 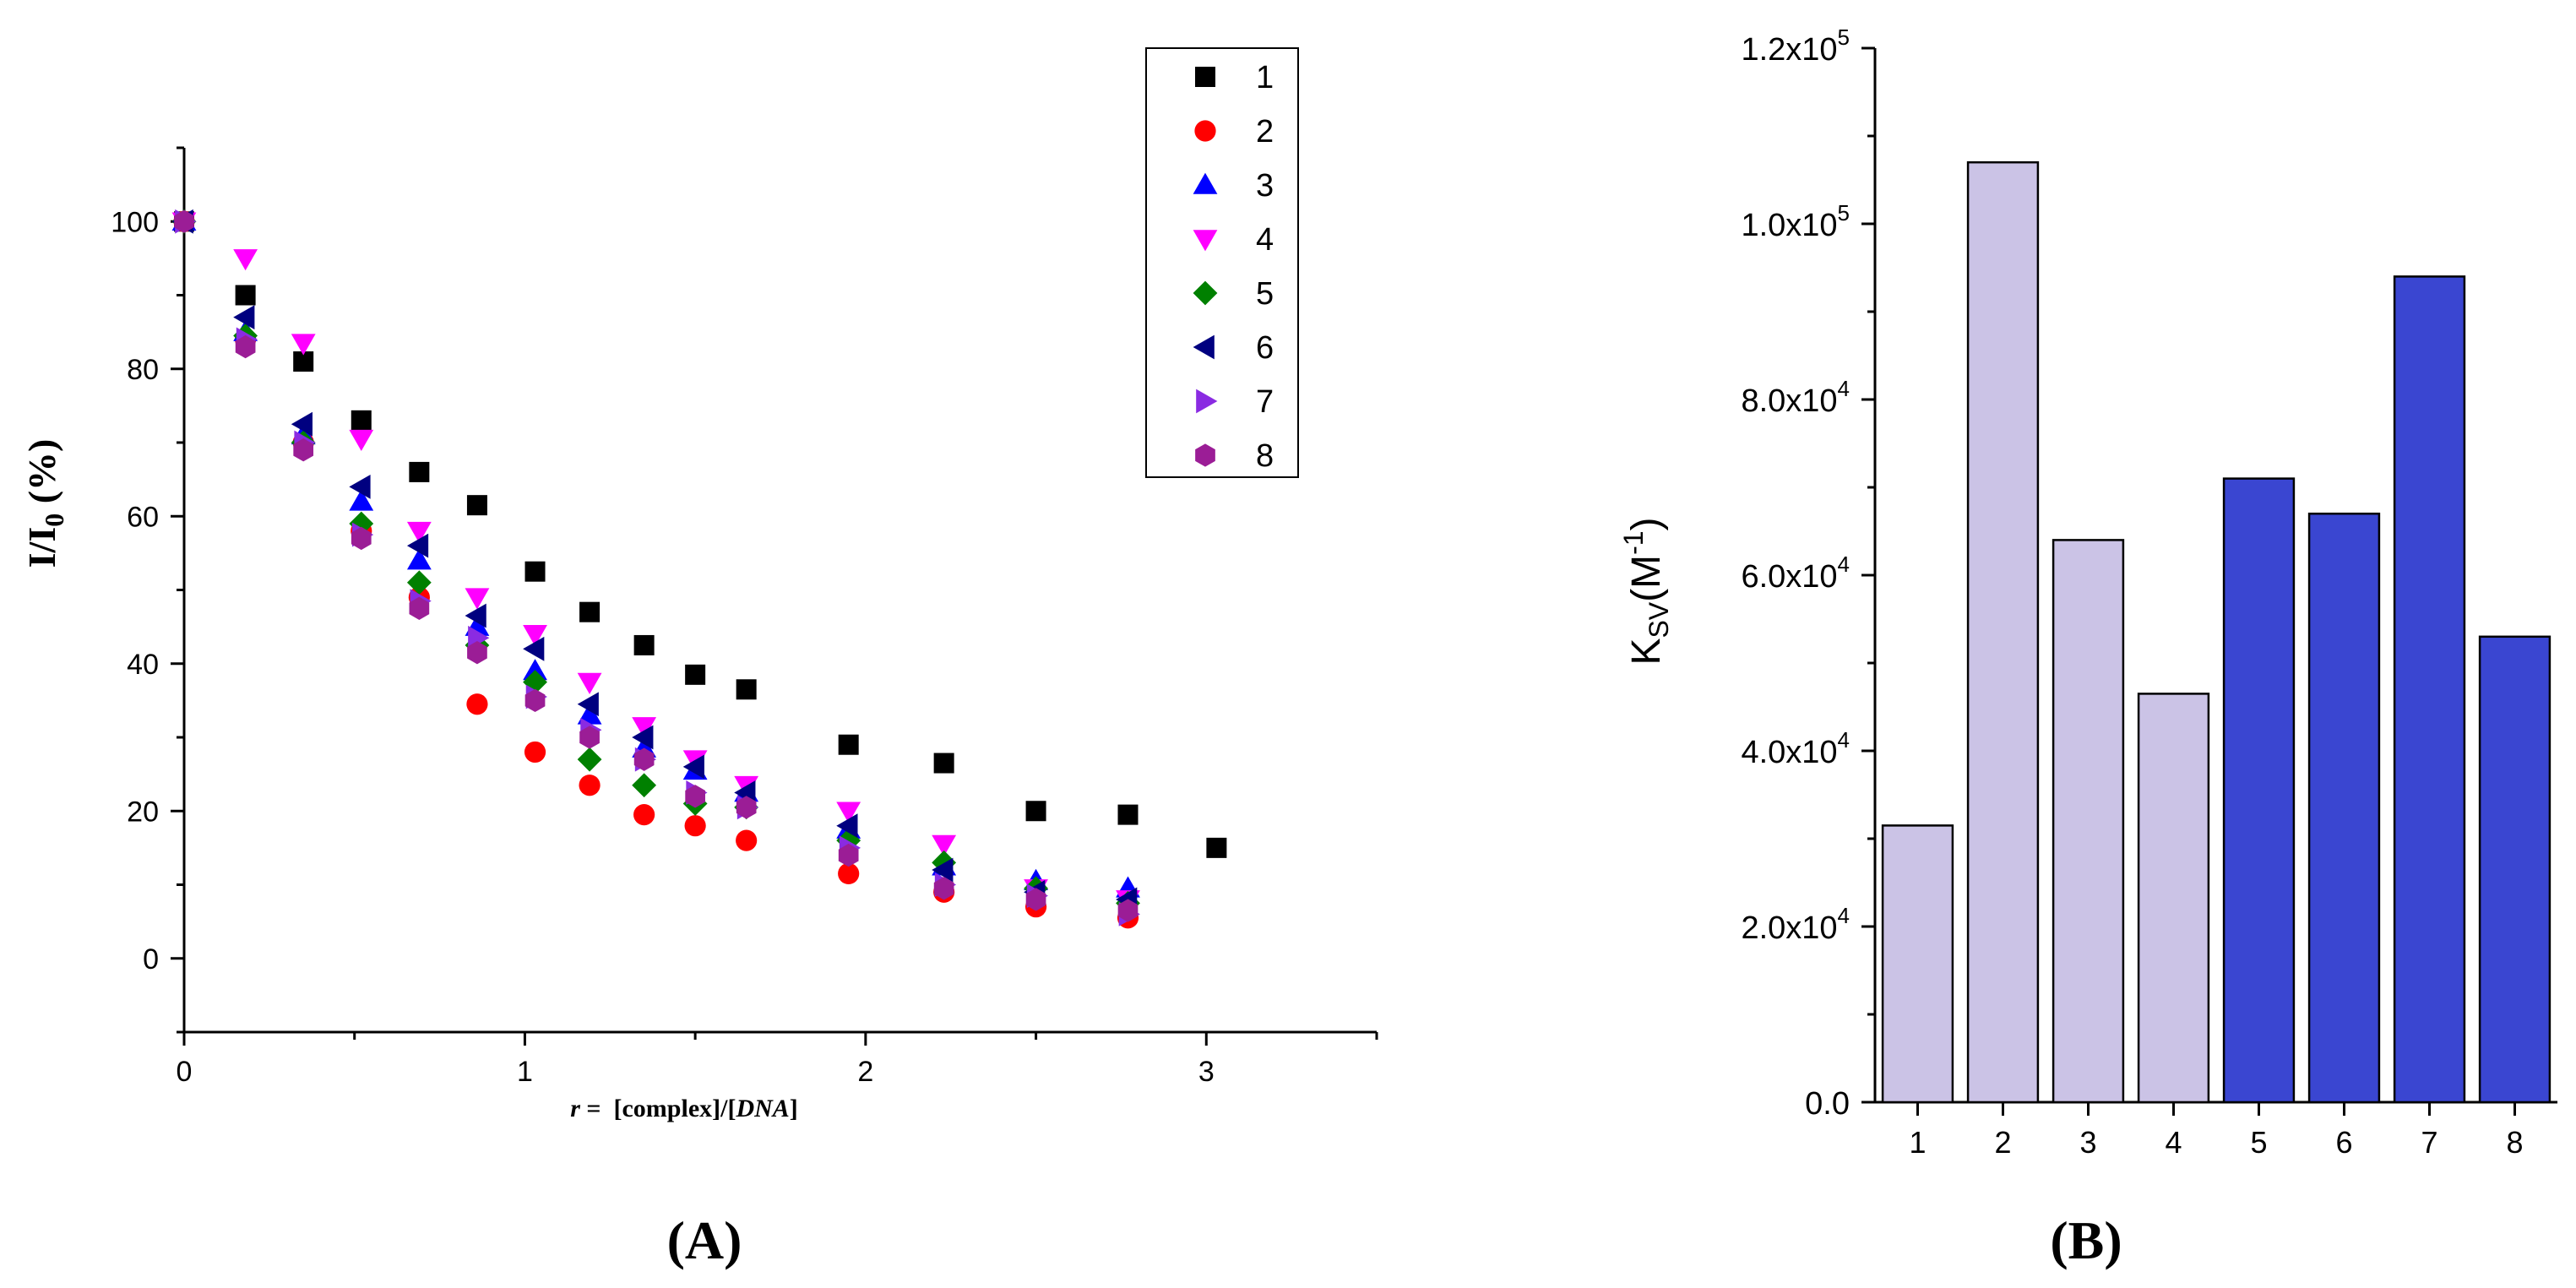 What do you see at coordinates (2173, 1142) in the screenshot?
I see `b-x-tick-label: 4` at bounding box center [2173, 1142].